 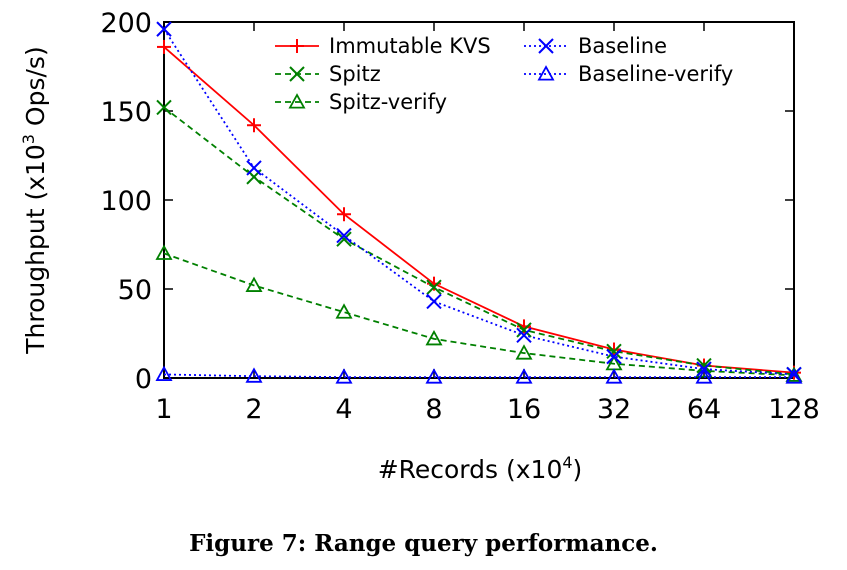 I want to click on legend-label: Baseline, so click(x=622, y=46).